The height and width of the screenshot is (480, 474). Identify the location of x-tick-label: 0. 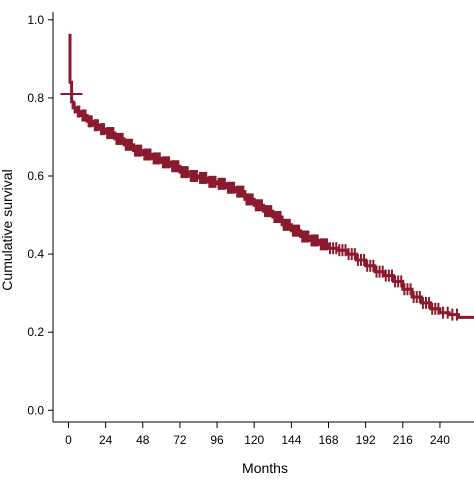
(68, 440).